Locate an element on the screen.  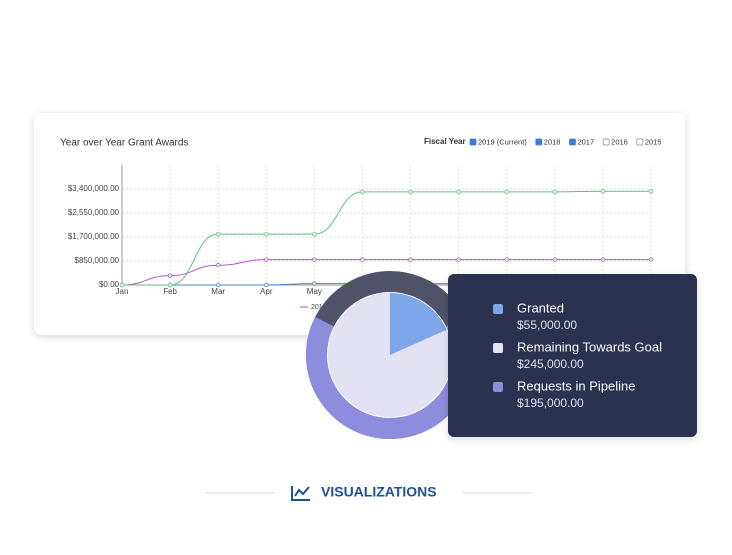
y-tick-label: $1,700,000.00 is located at coordinates (94, 236).